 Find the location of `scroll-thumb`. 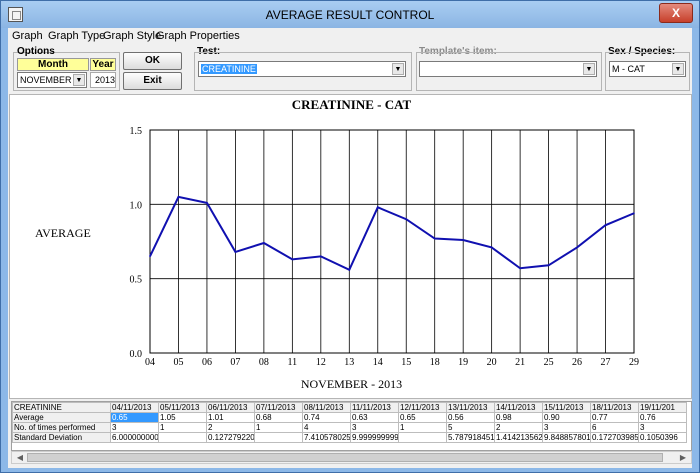

scroll-thumb is located at coordinates (345, 457).